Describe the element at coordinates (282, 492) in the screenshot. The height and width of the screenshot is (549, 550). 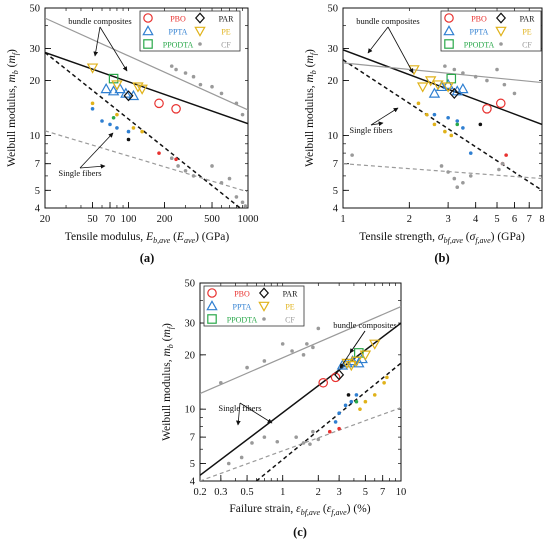
I see `x-tick-label: 1` at that location.